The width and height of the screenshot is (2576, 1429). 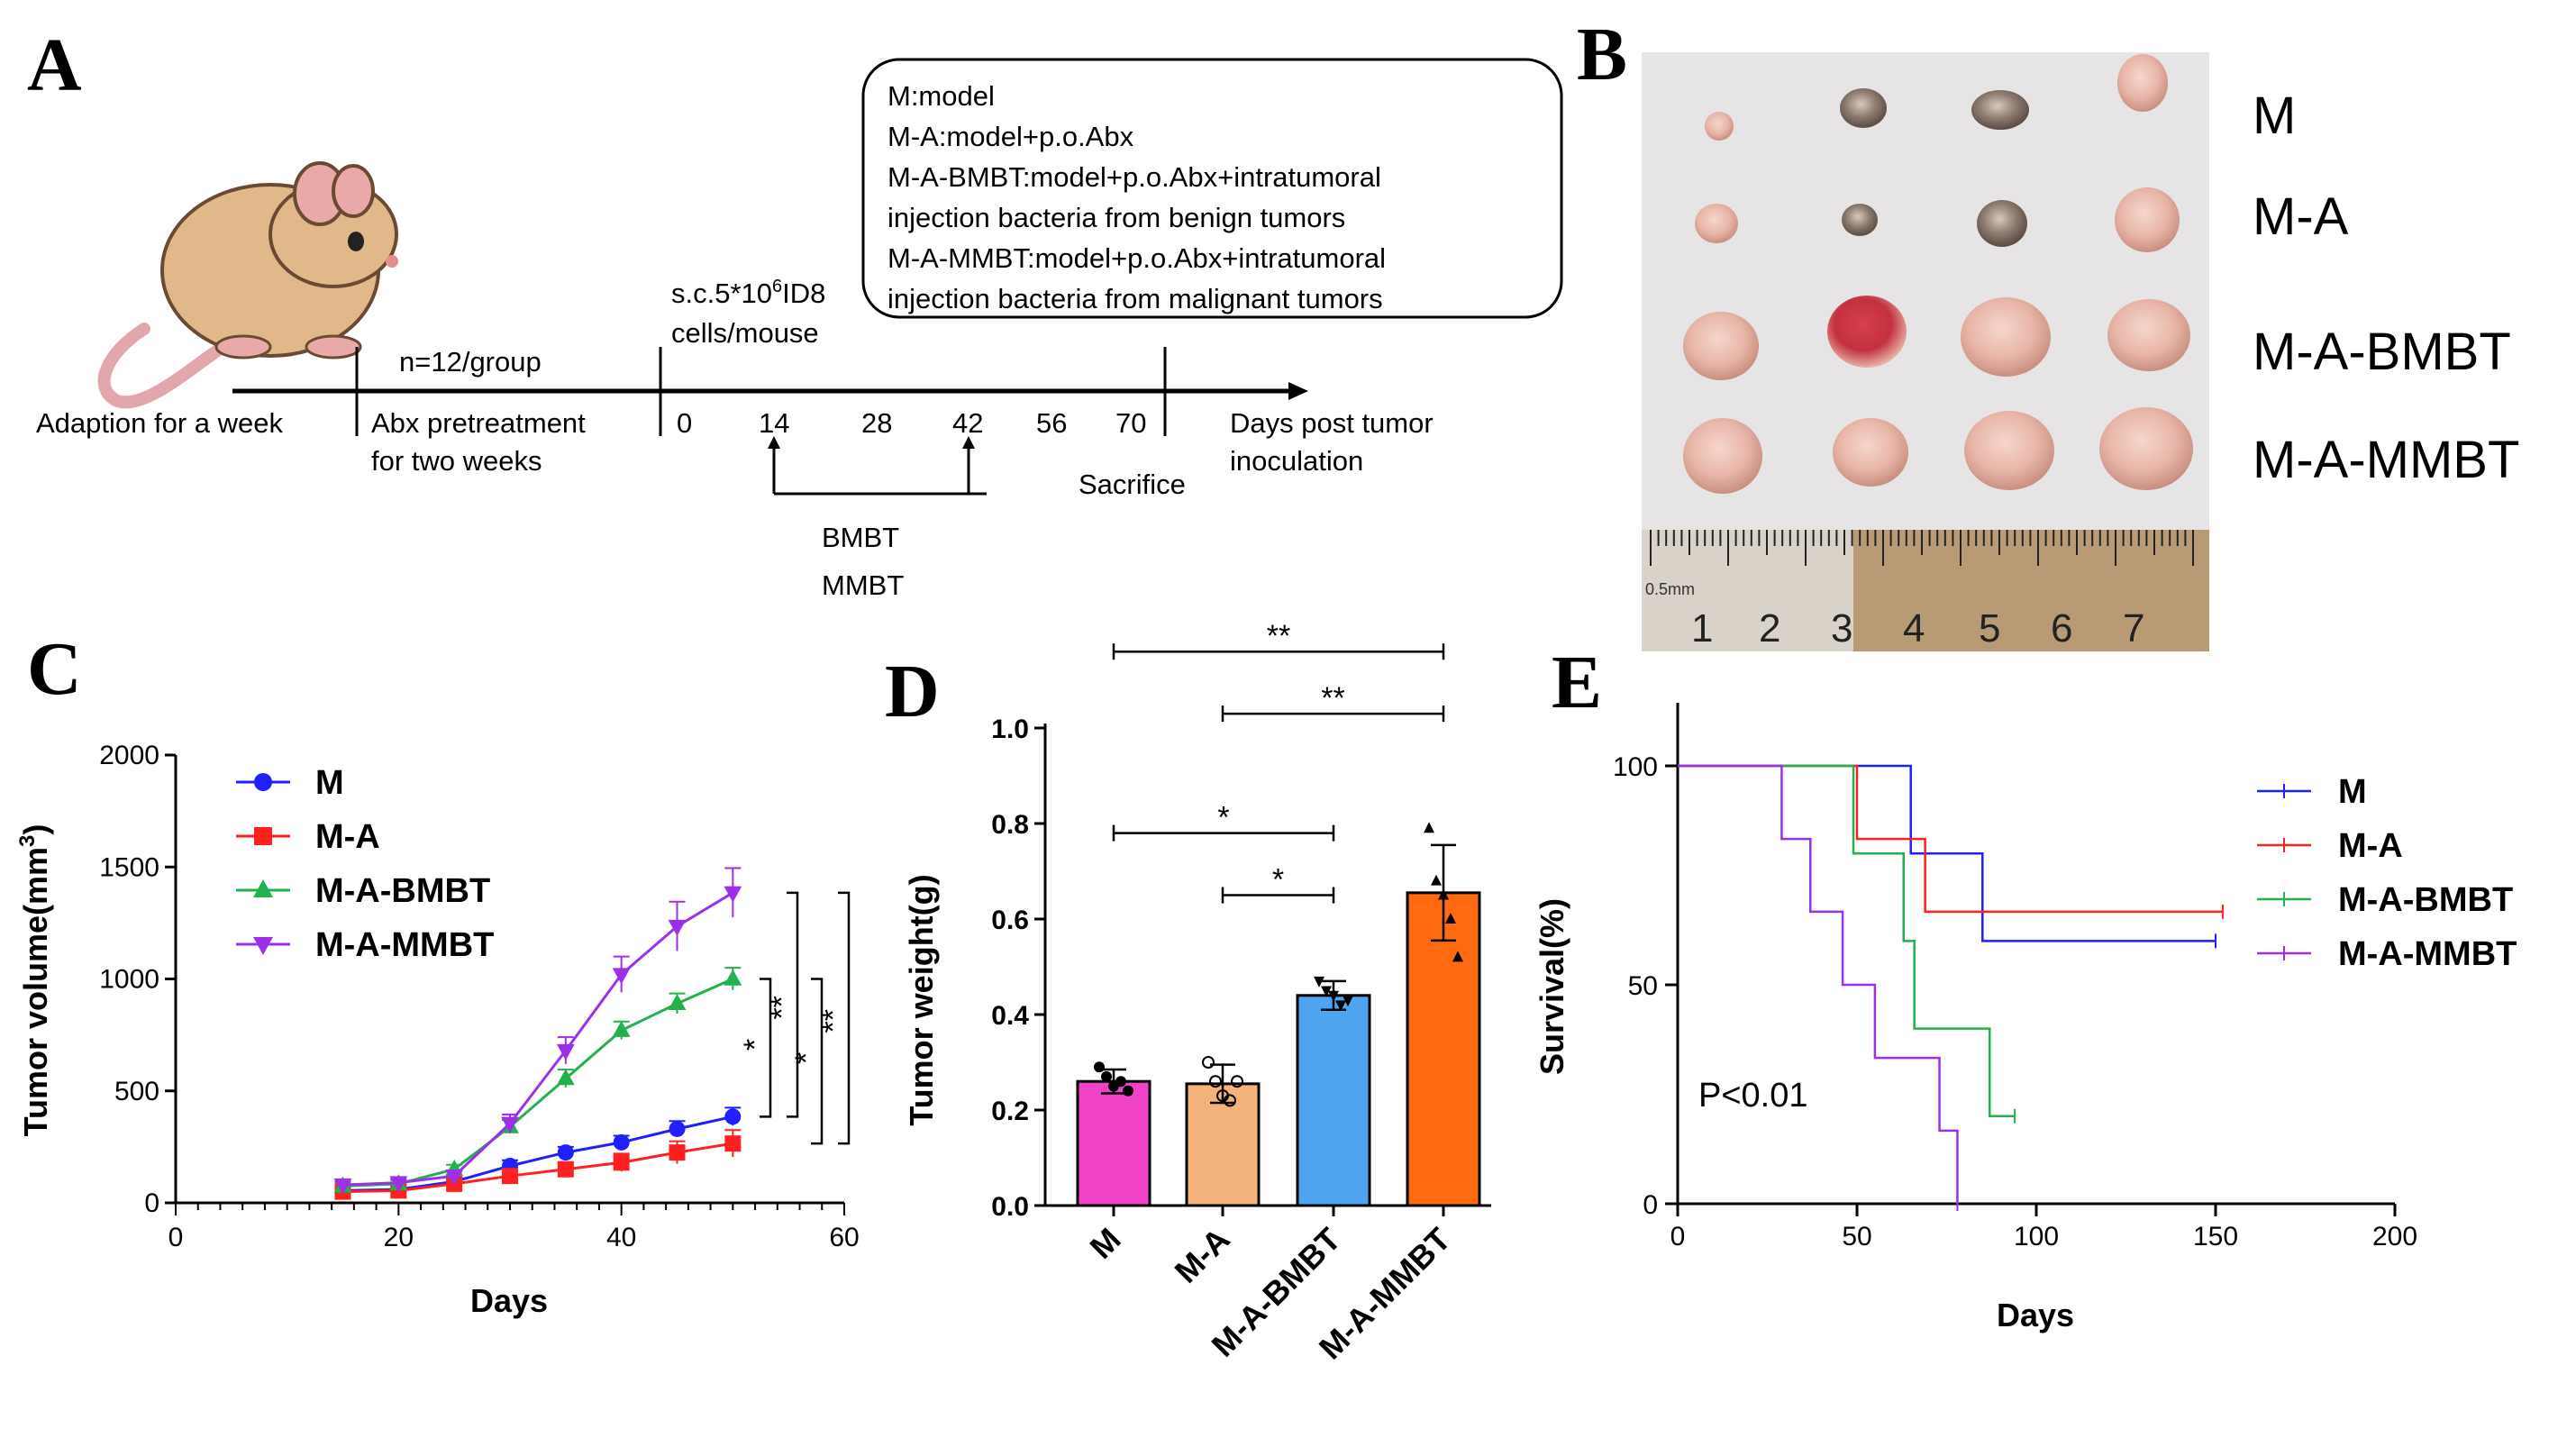 I want to click on volume-sig-bracket, so click(x=844, y=1018).